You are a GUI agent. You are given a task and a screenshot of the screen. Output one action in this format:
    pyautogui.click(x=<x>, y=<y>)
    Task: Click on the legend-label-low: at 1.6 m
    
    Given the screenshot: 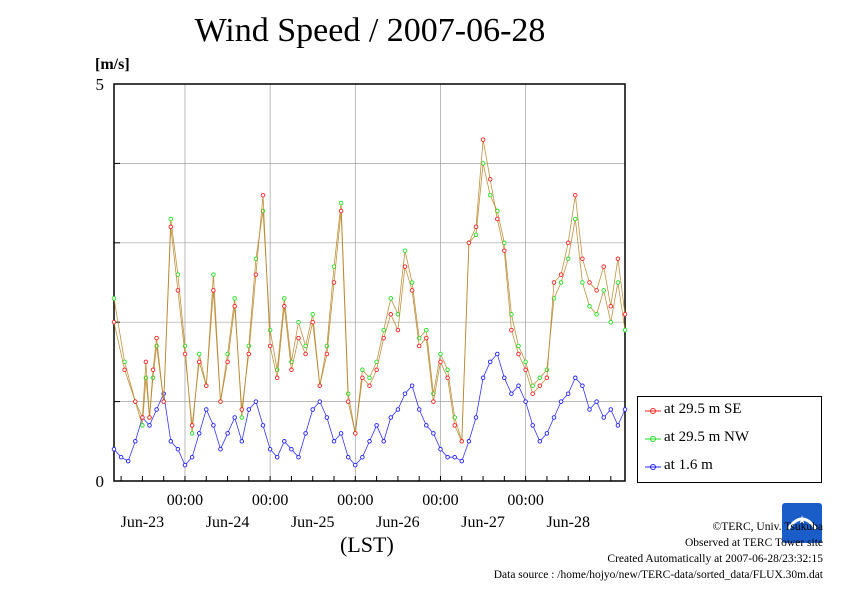 What is the action you would take?
    pyautogui.click(x=688, y=465)
    